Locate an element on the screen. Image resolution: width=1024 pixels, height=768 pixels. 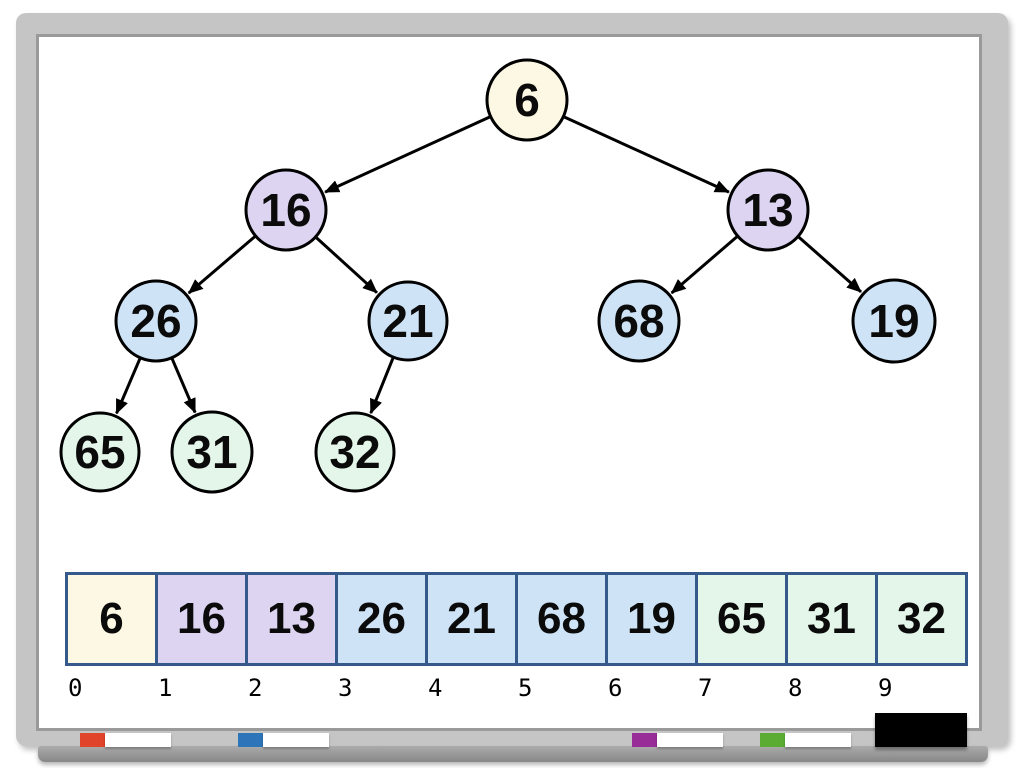
array-index-3: 3 is located at coordinates (345, 688).